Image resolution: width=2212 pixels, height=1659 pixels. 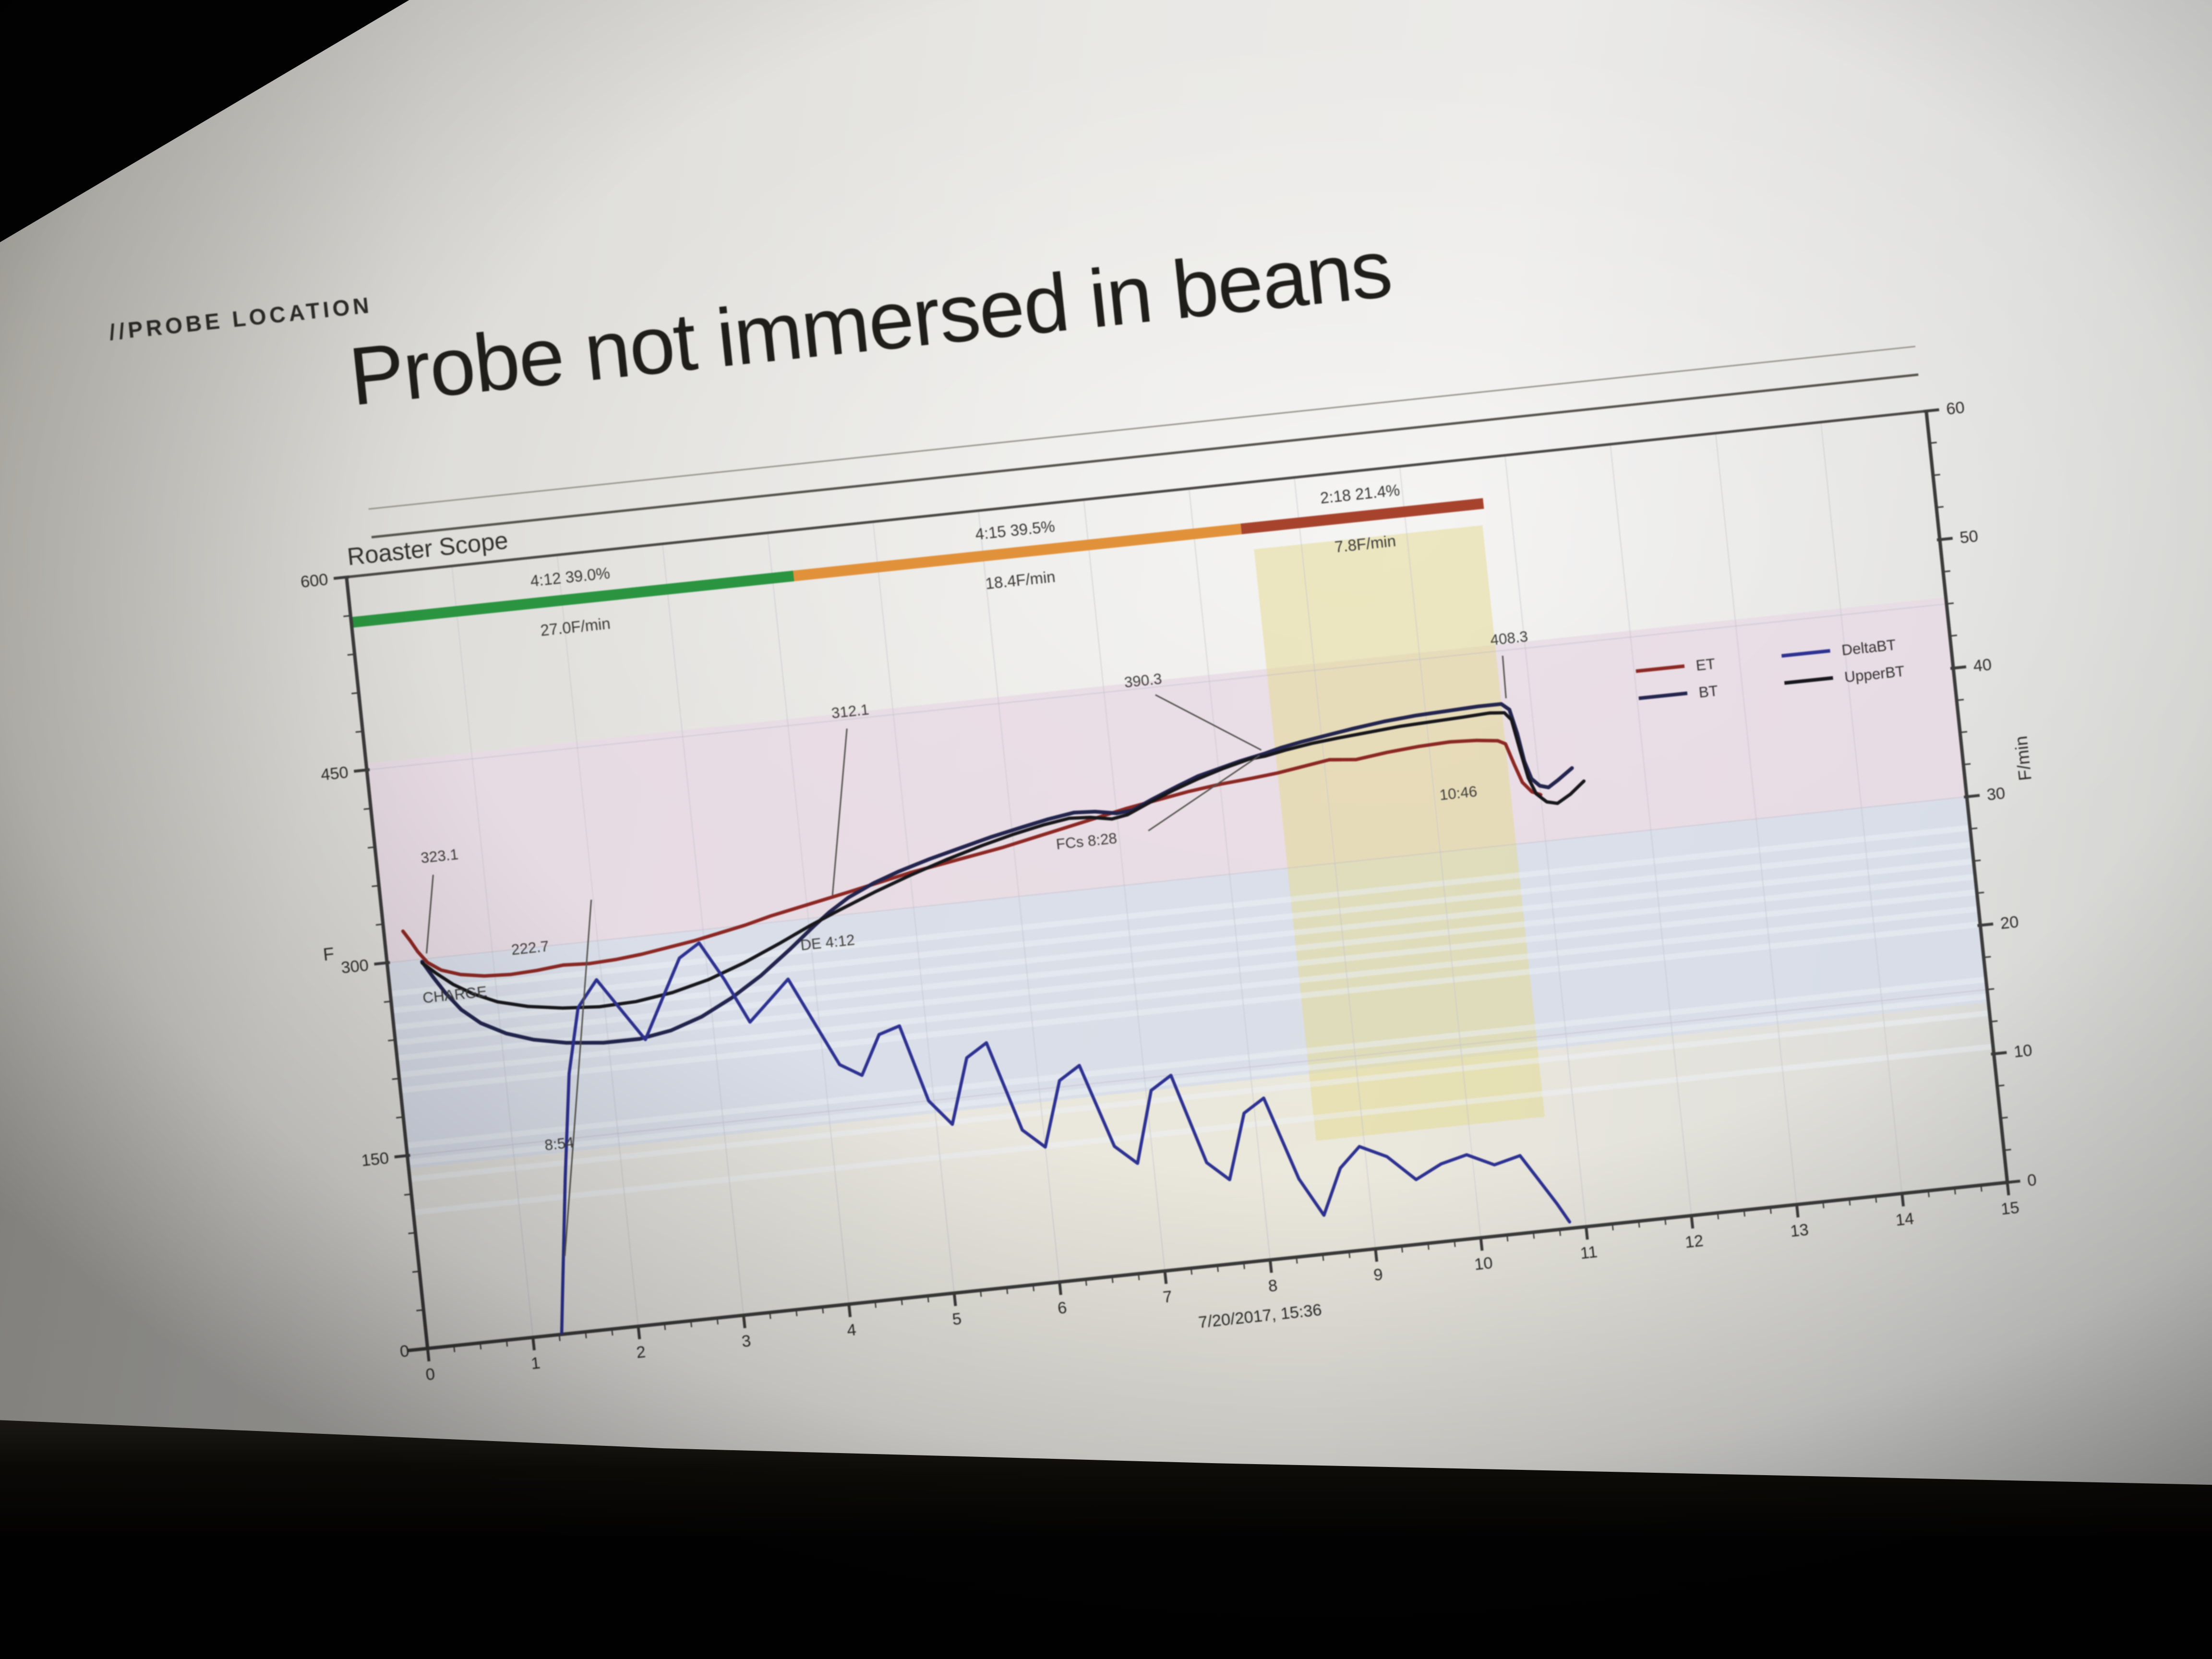 What do you see at coordinates (1021, 581) in the screenshot?
I see `phase-rate-label-1: 18.4F/min` at bounding box center [1021, 581].